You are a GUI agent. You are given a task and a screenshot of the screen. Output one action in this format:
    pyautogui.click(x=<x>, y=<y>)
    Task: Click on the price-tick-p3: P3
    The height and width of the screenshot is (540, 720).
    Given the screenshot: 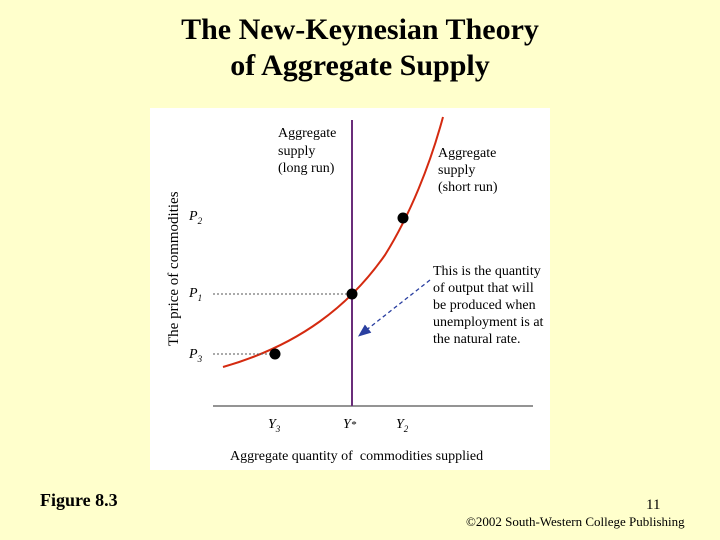 What is the action you would take?
    pyautogui.click(x=195, y=355)
    